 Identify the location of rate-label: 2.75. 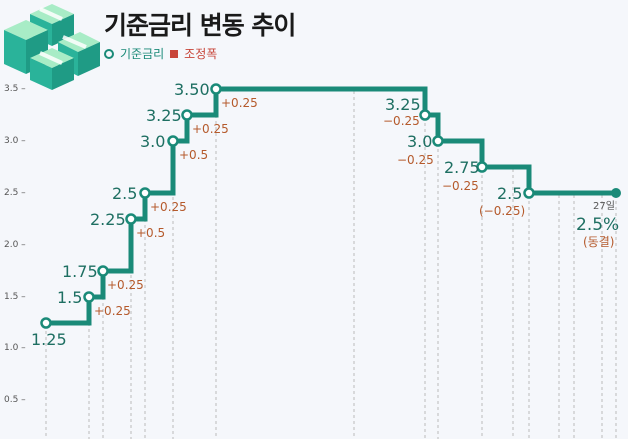
(462, 167).